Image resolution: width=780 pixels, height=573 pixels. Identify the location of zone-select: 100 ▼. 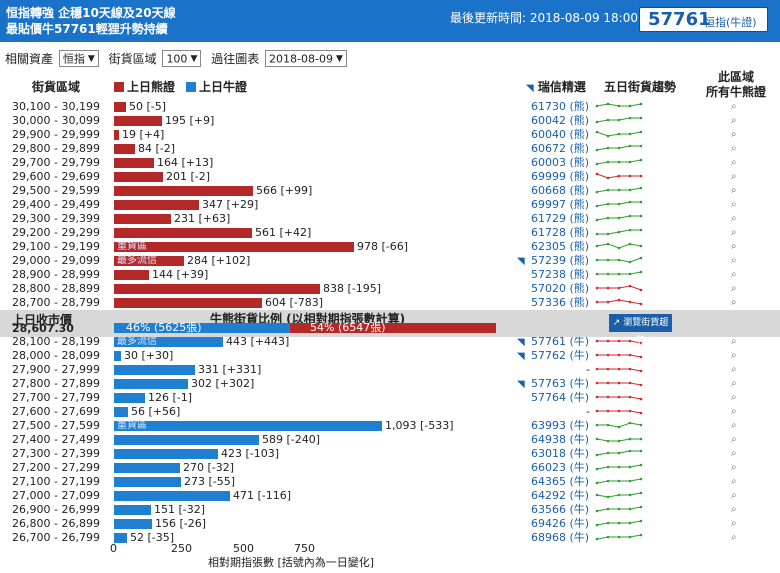
(182, 58).